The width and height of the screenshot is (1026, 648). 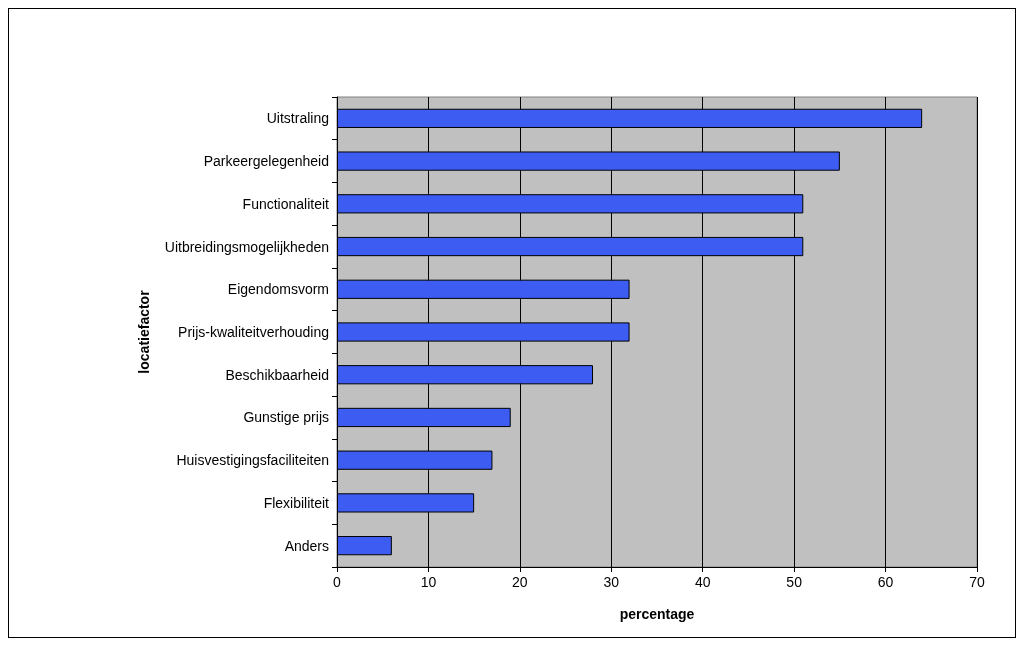 What do you see at coordinates (364, 546) in the screenshot?
I see `bar` at bounding box center [364, 546].